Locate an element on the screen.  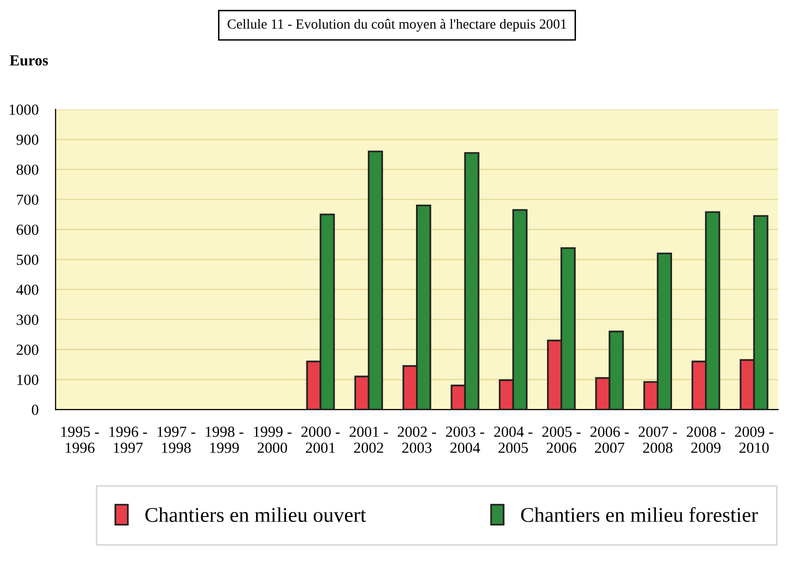
x-tick-label: 2009 - 2010 is located at coordinates (754, 439).